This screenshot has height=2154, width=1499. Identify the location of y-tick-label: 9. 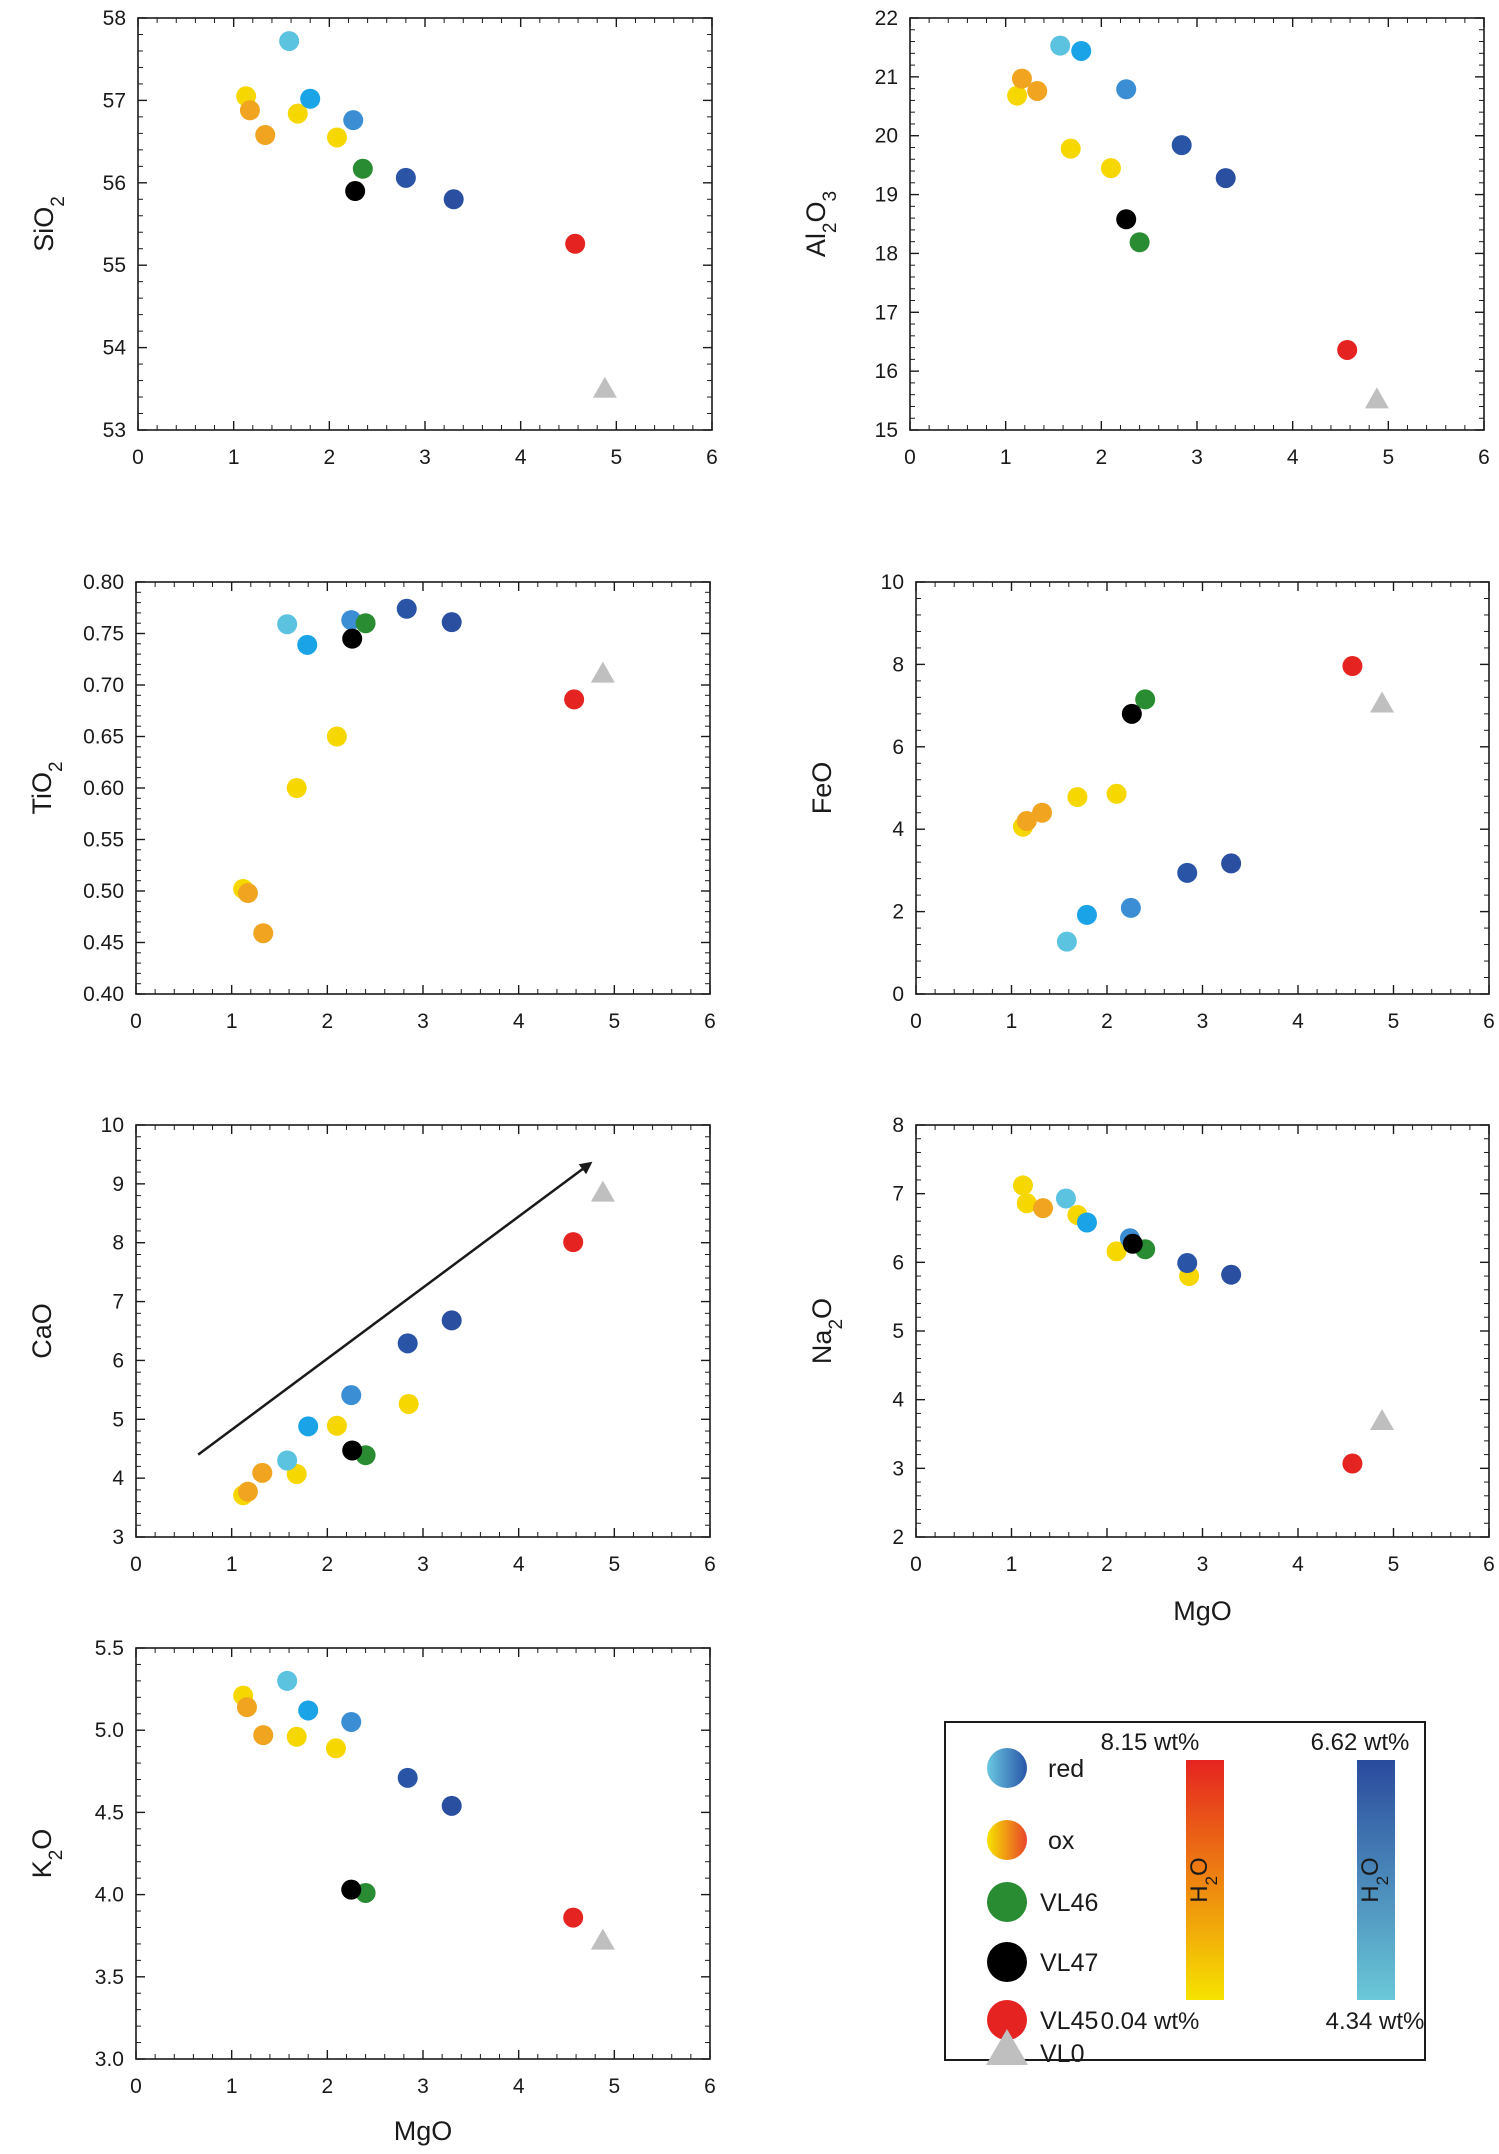
(118, 1184).